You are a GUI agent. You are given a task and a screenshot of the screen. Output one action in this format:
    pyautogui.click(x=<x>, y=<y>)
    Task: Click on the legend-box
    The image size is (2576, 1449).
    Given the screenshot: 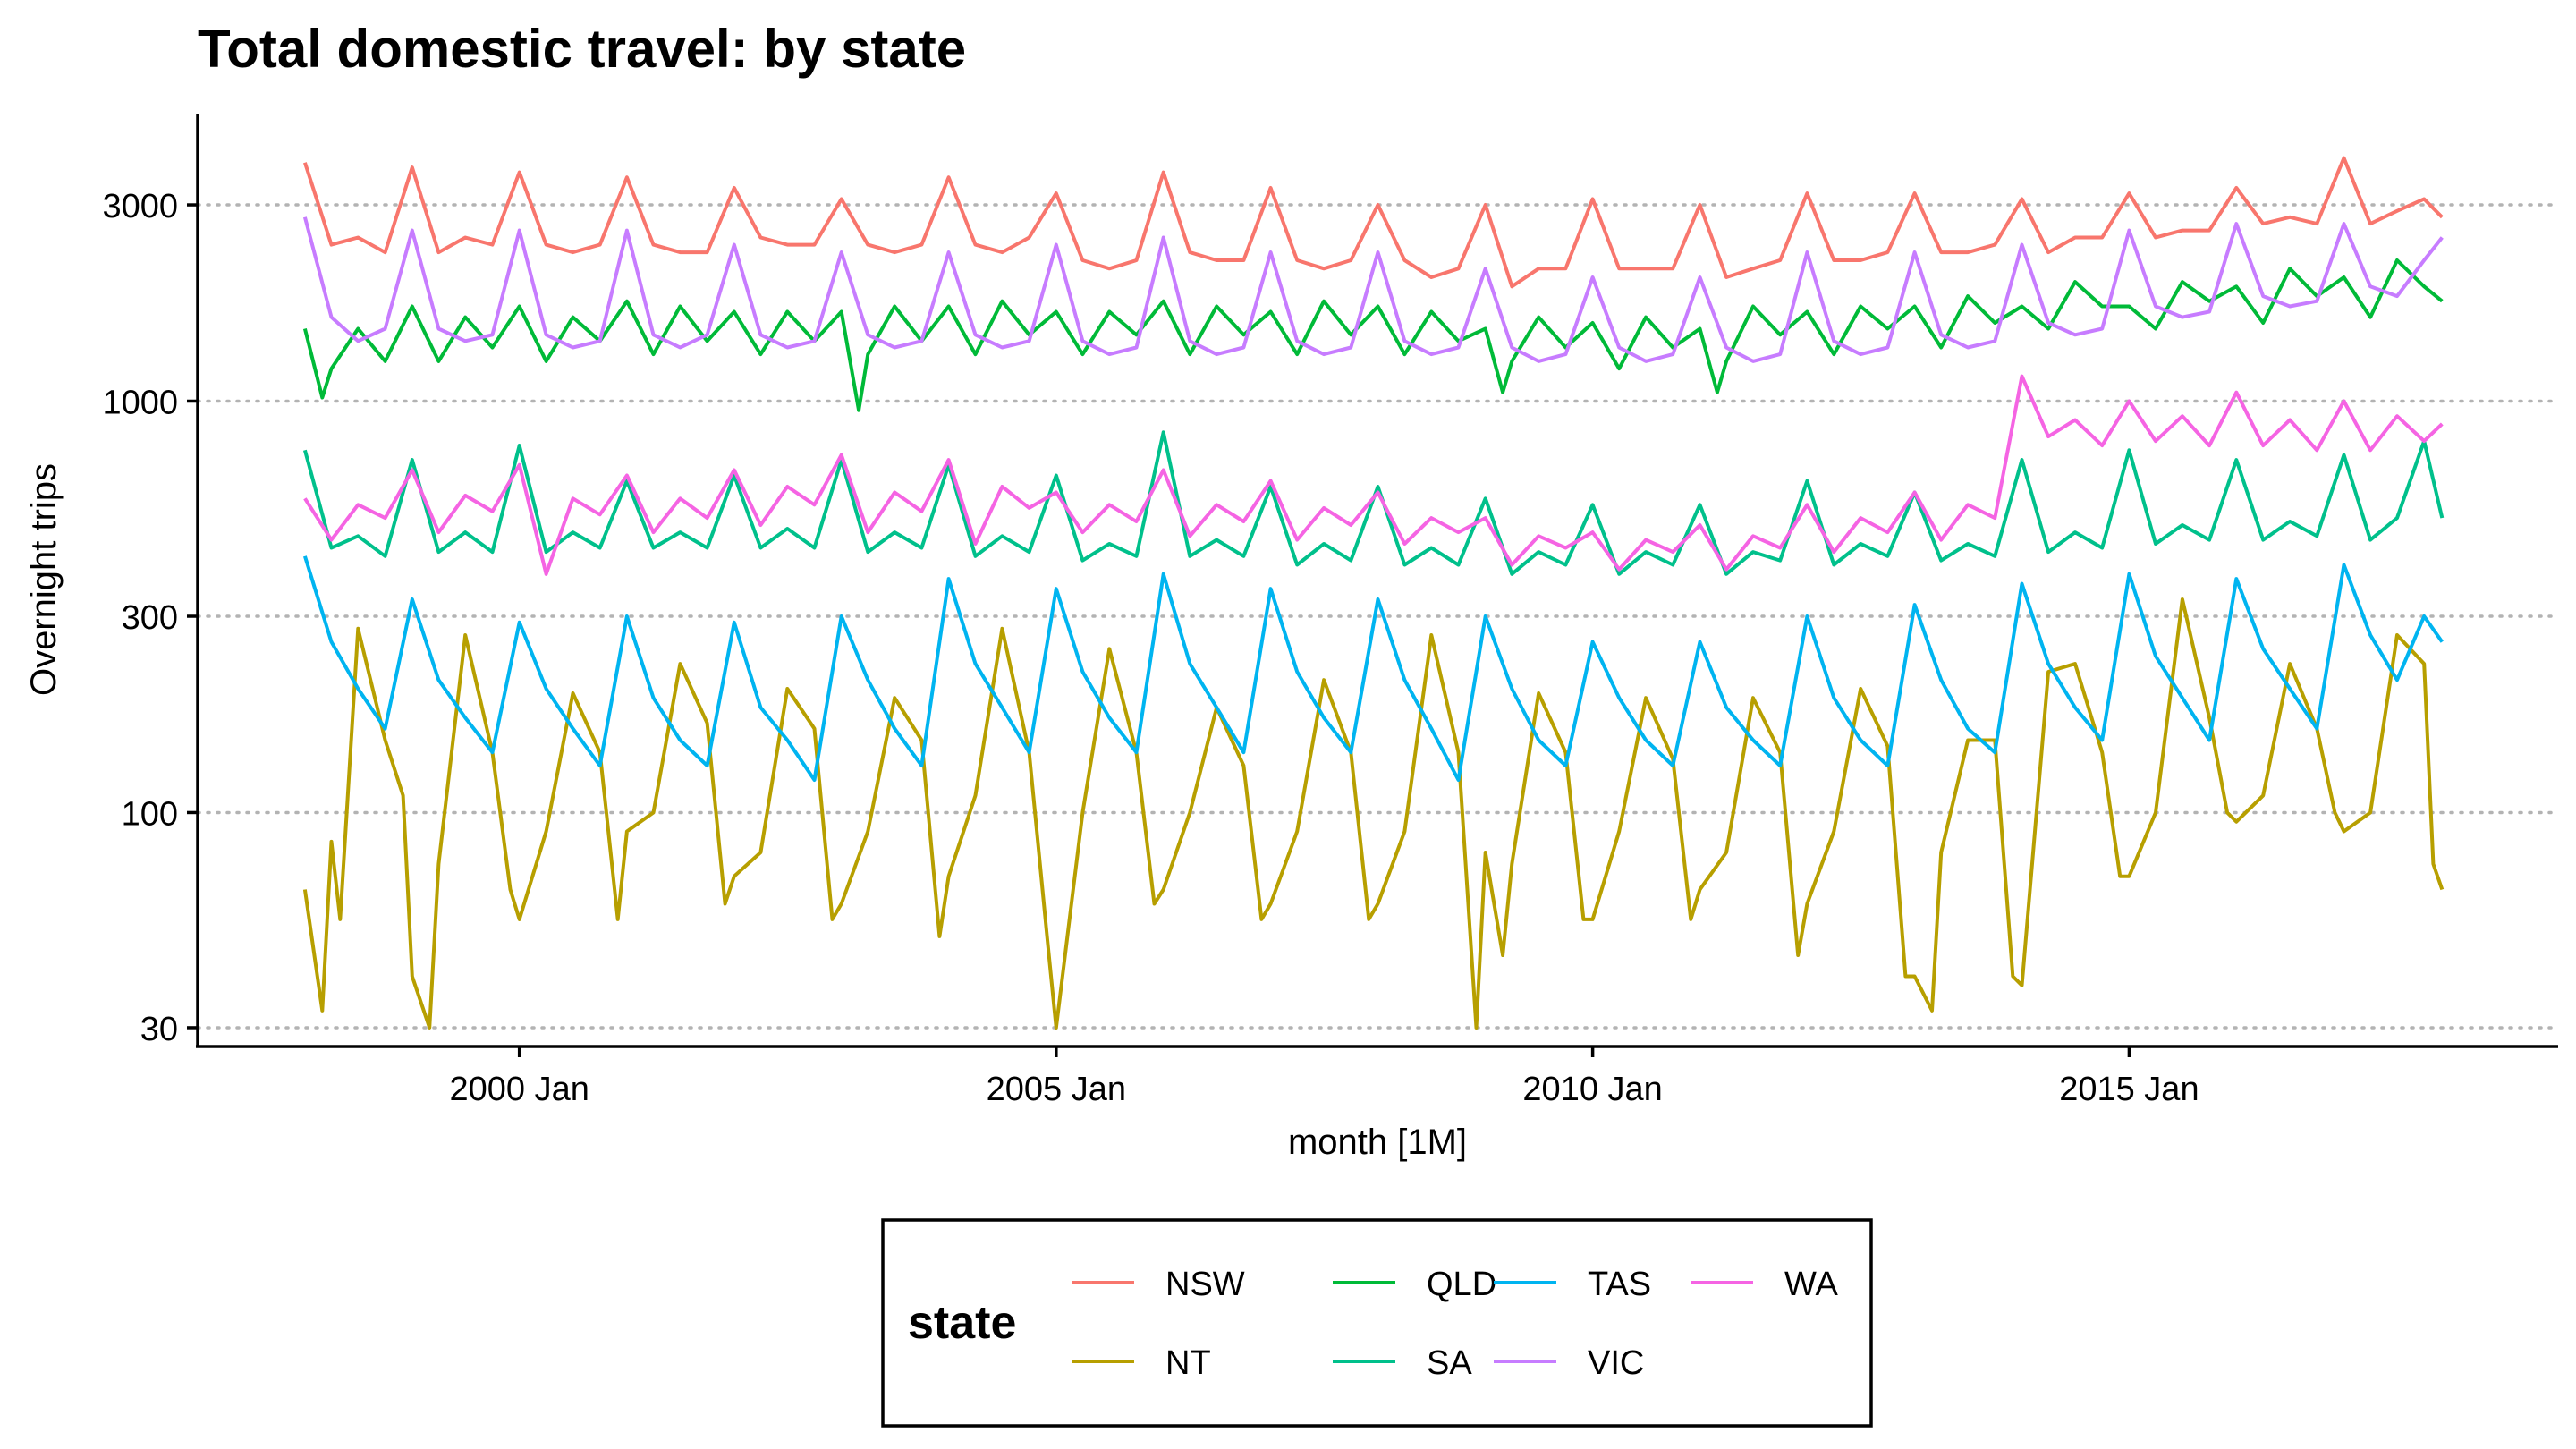 What is the action you would take?
    pyautogui.click(x=1377, y=1323)
    